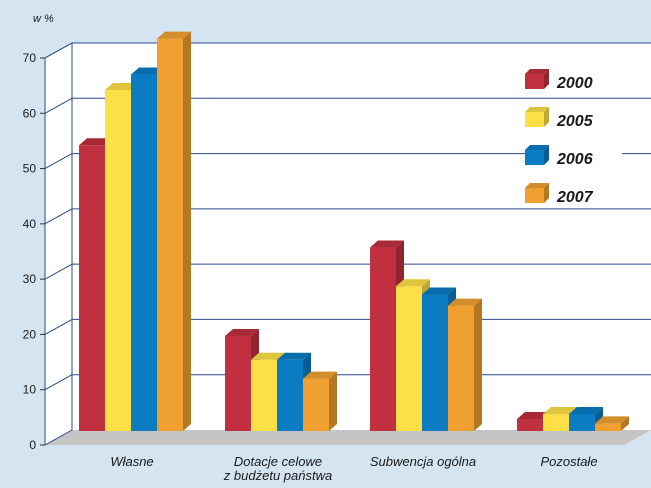  Describe the element at coordinates (574, 159) in the screenshot. I see `legend-label: 2006` at that location.